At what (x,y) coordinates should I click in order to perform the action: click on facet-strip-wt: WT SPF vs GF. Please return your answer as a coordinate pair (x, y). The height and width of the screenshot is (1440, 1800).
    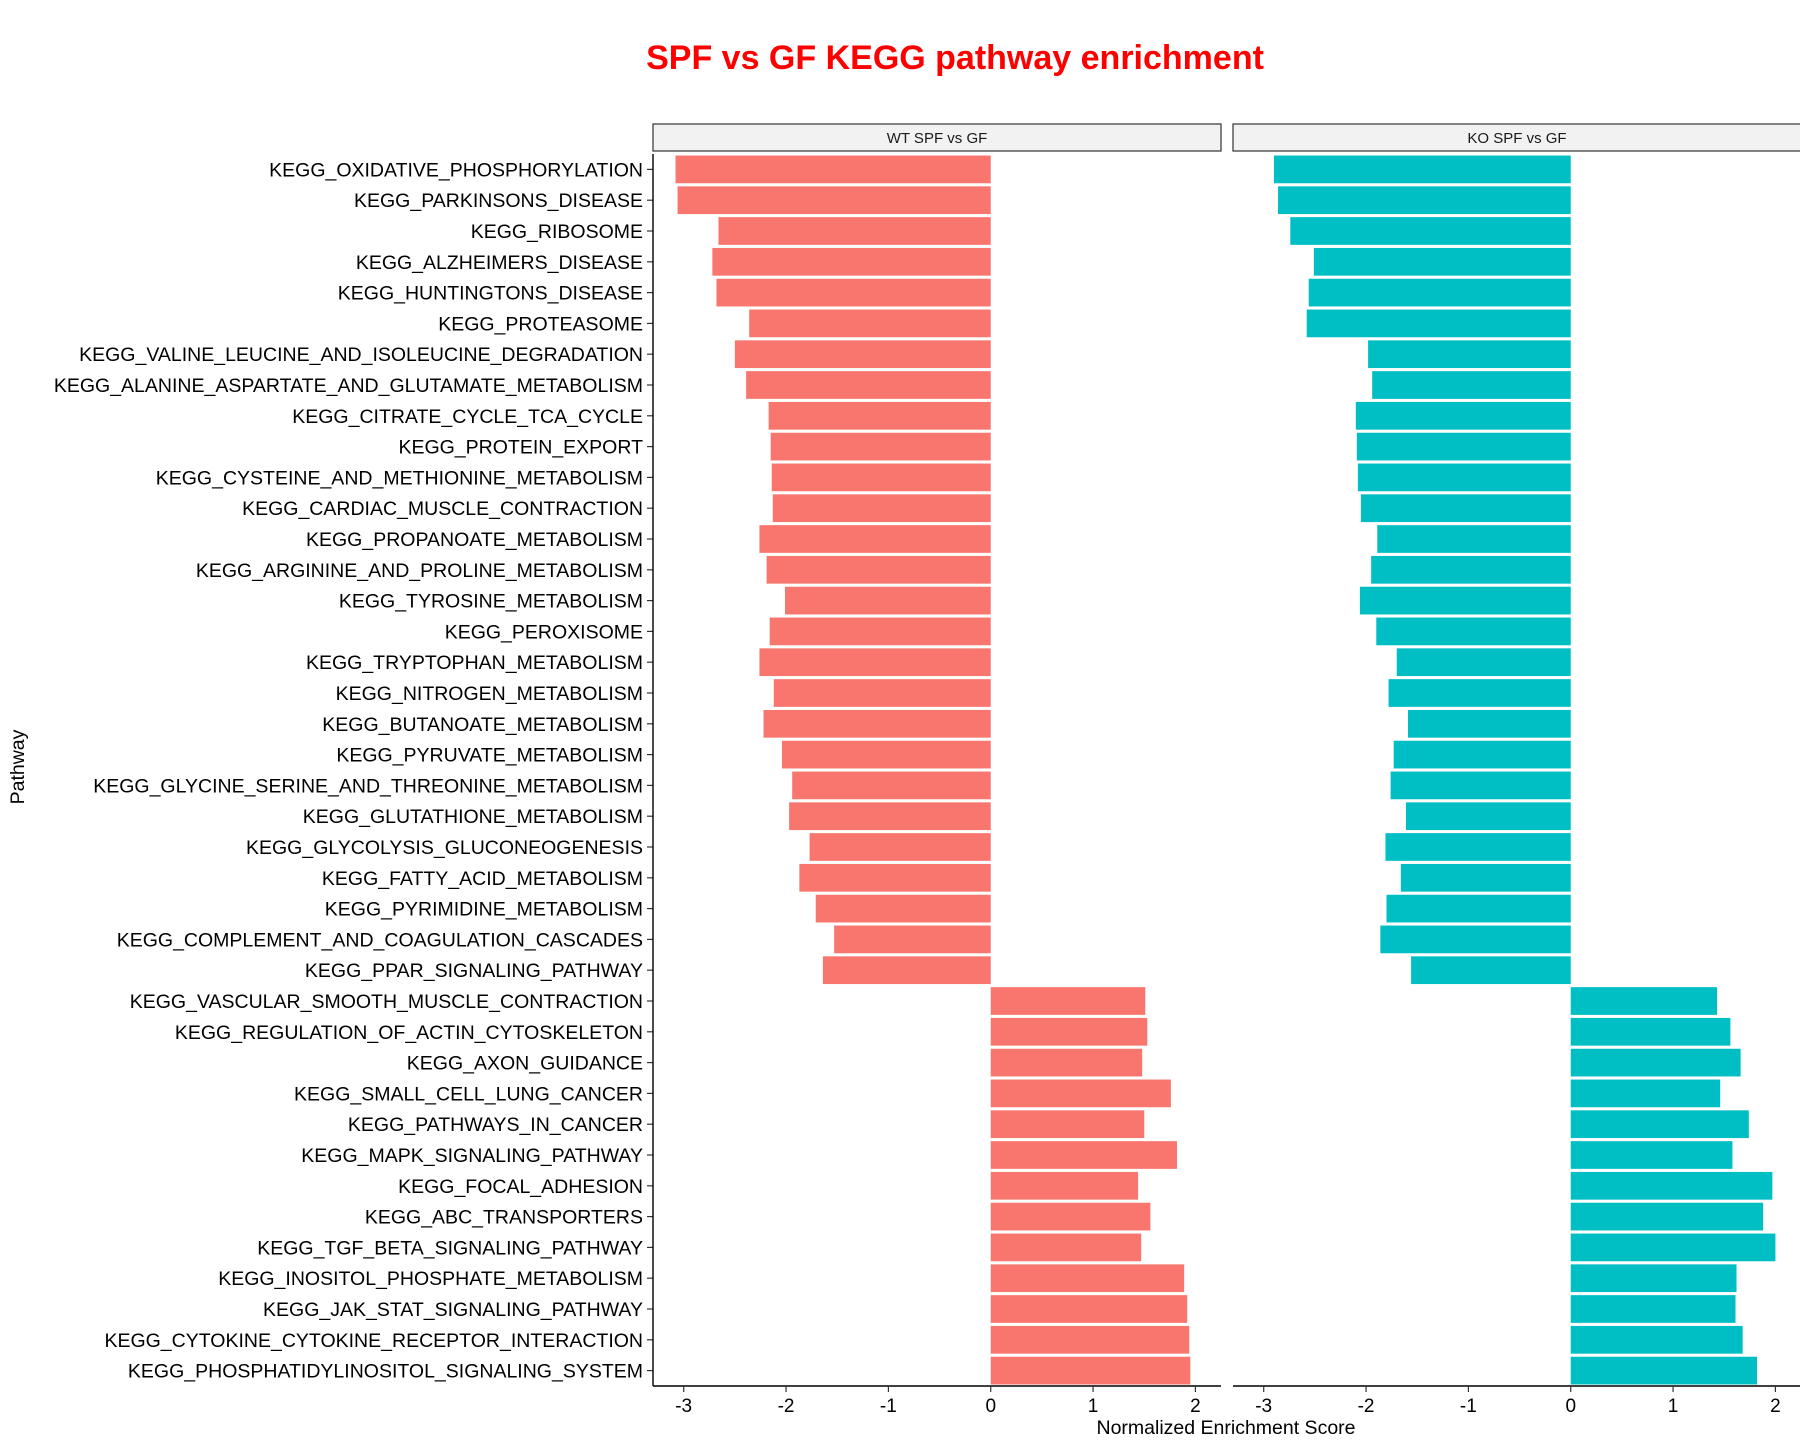
    Looking at the image, I should click on (937, 137).